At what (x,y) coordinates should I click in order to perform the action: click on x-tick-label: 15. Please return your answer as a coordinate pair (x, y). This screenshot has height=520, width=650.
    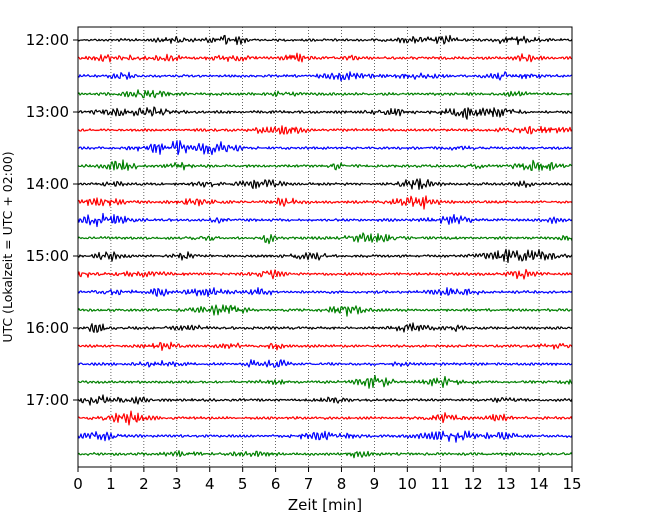
    Looking at the image, I should click on (571, 484).